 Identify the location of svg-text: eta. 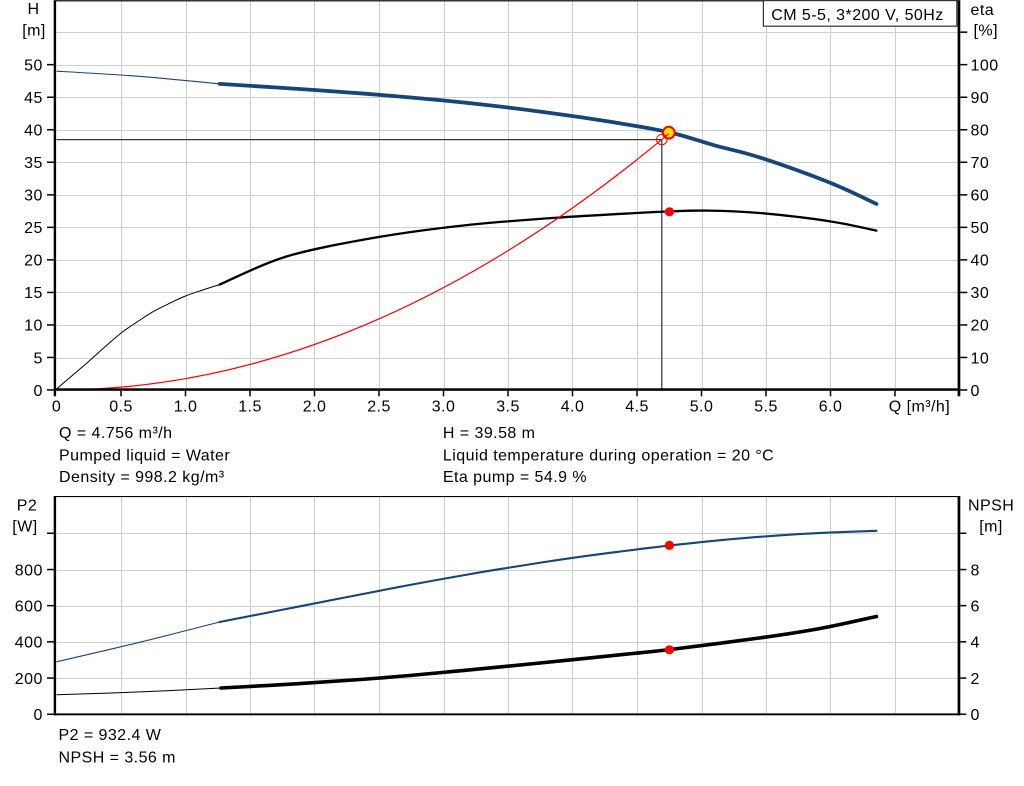
(983, 10).